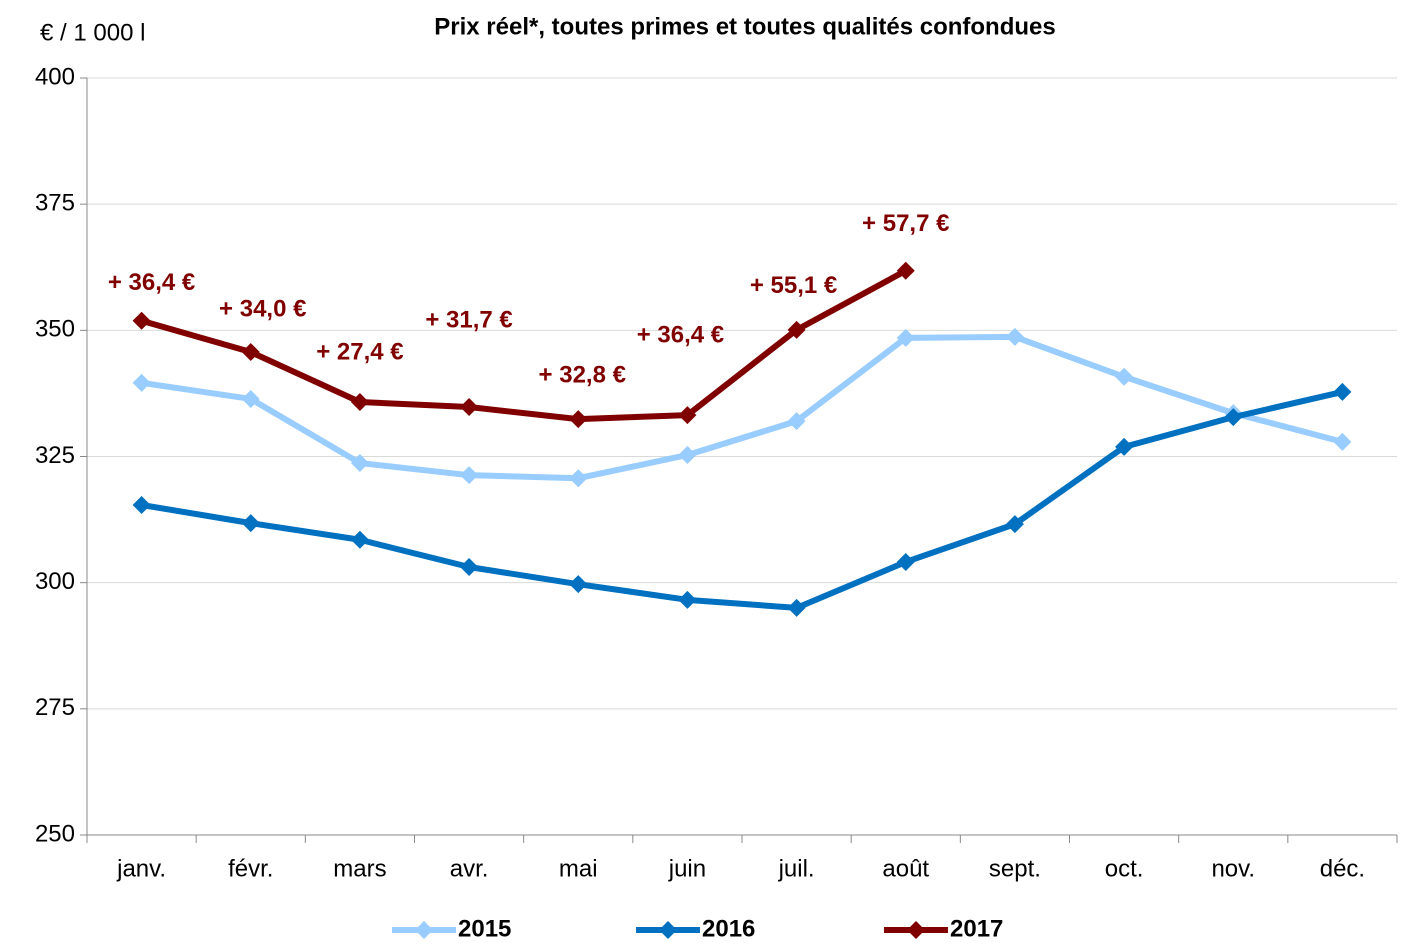 This screenshot has width=1404, height=949. Describe the element at coordinates (905, 223) in the screenshot. I see `annotation: + 57,7 €` at that location.